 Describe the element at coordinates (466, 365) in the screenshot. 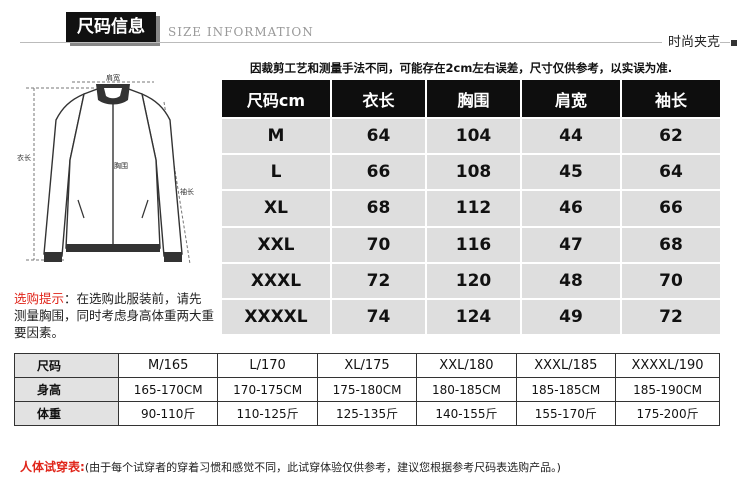

I see `ref-cell: XXL/180` at that location.